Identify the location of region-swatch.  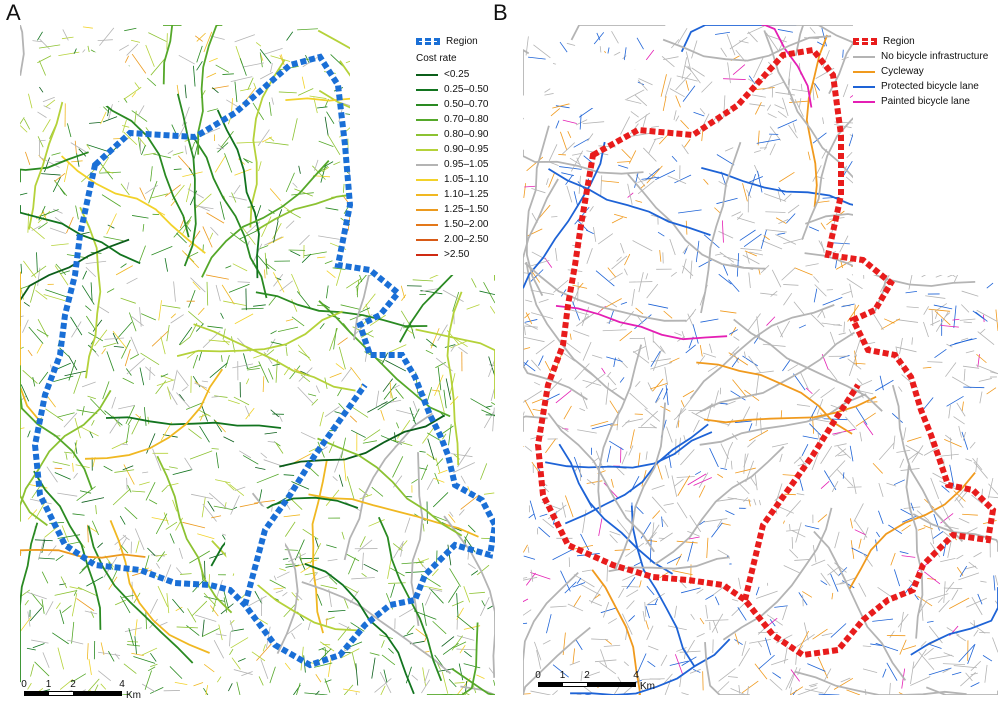
(428, 41).